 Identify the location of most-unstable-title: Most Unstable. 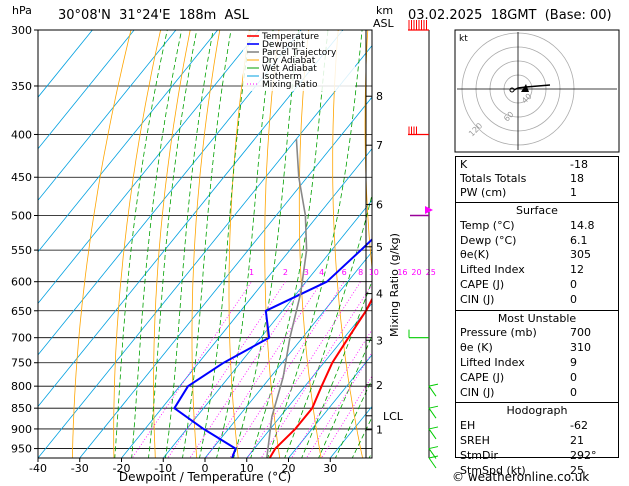
(537, 318).